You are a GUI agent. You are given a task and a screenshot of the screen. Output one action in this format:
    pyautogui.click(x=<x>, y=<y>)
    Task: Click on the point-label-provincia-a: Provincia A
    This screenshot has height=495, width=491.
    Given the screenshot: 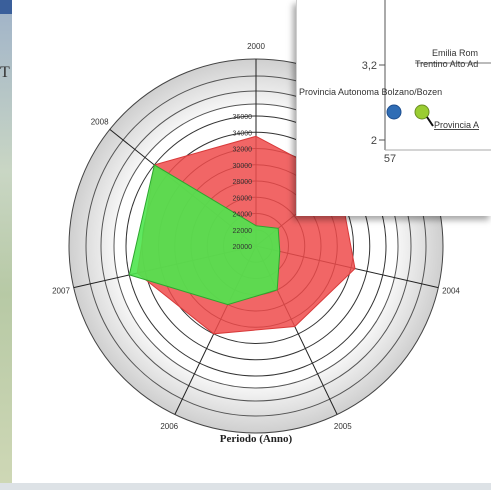 What is the action you would take?
    pyautogui.click(x=456, y=125)
    